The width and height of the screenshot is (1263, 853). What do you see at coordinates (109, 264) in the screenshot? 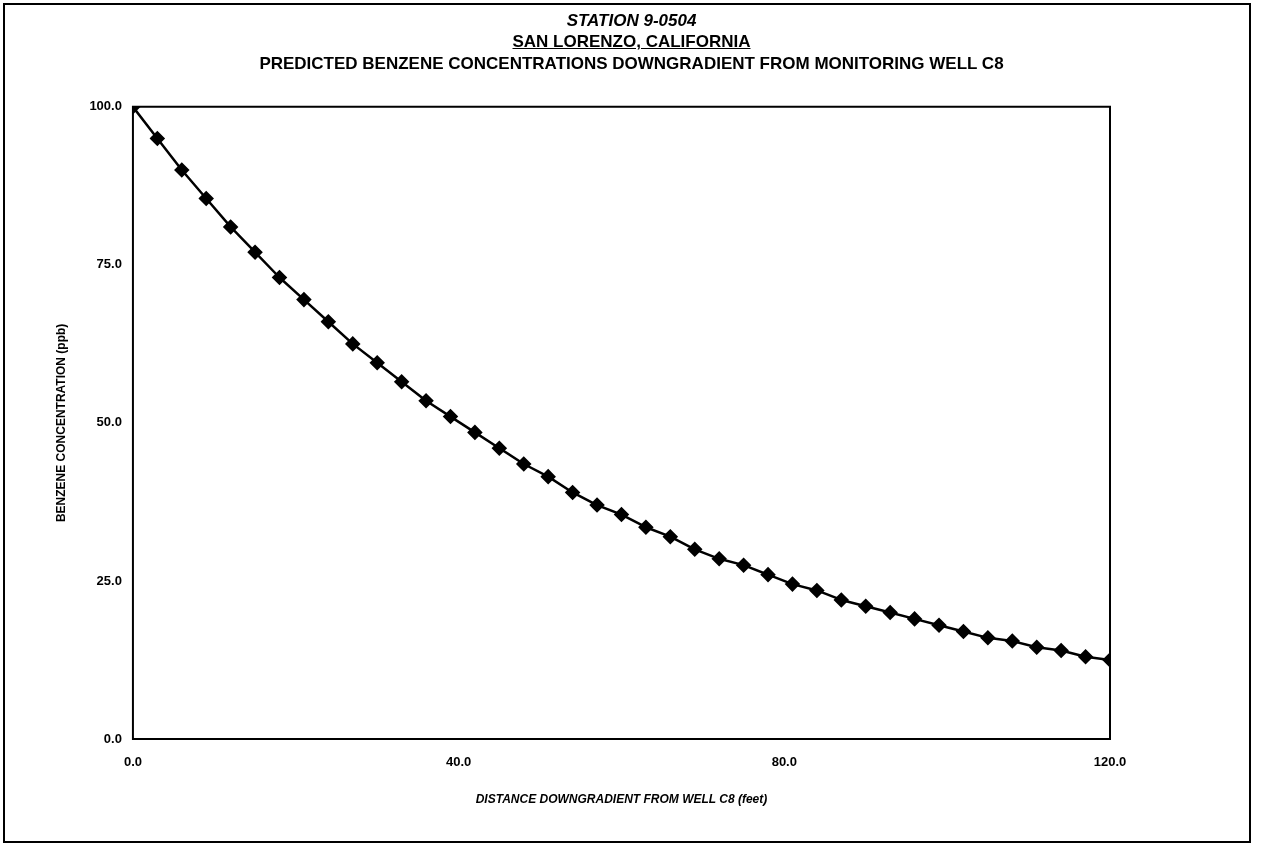
I see `y-tick-label: 75.0` at bounding box center [109, 264].